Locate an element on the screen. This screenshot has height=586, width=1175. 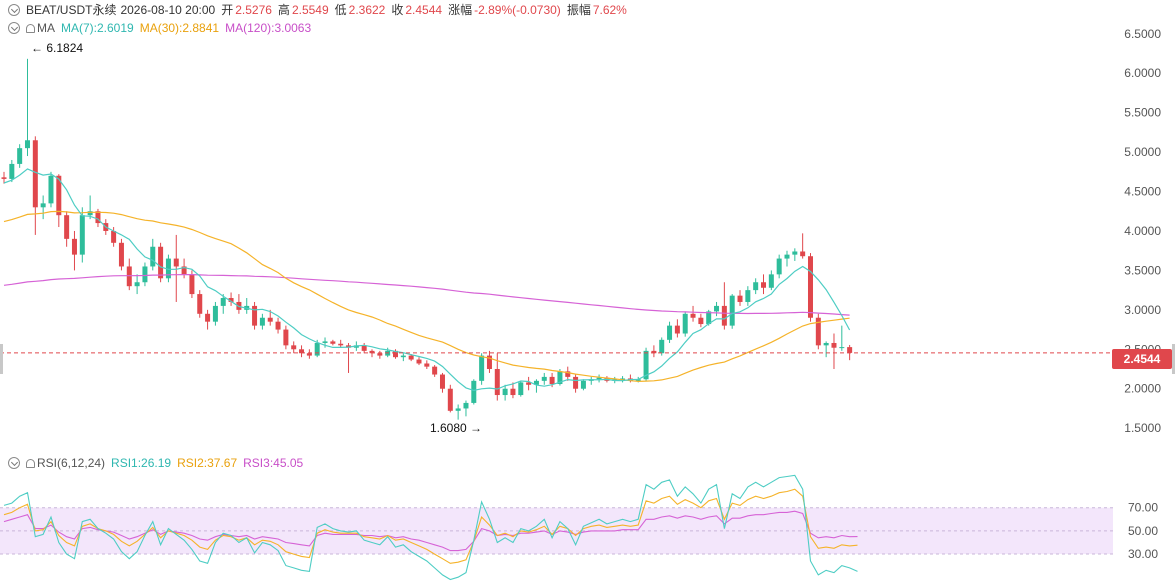
price-tick-label: 1.5000 is located at coordinates (1142, 428).